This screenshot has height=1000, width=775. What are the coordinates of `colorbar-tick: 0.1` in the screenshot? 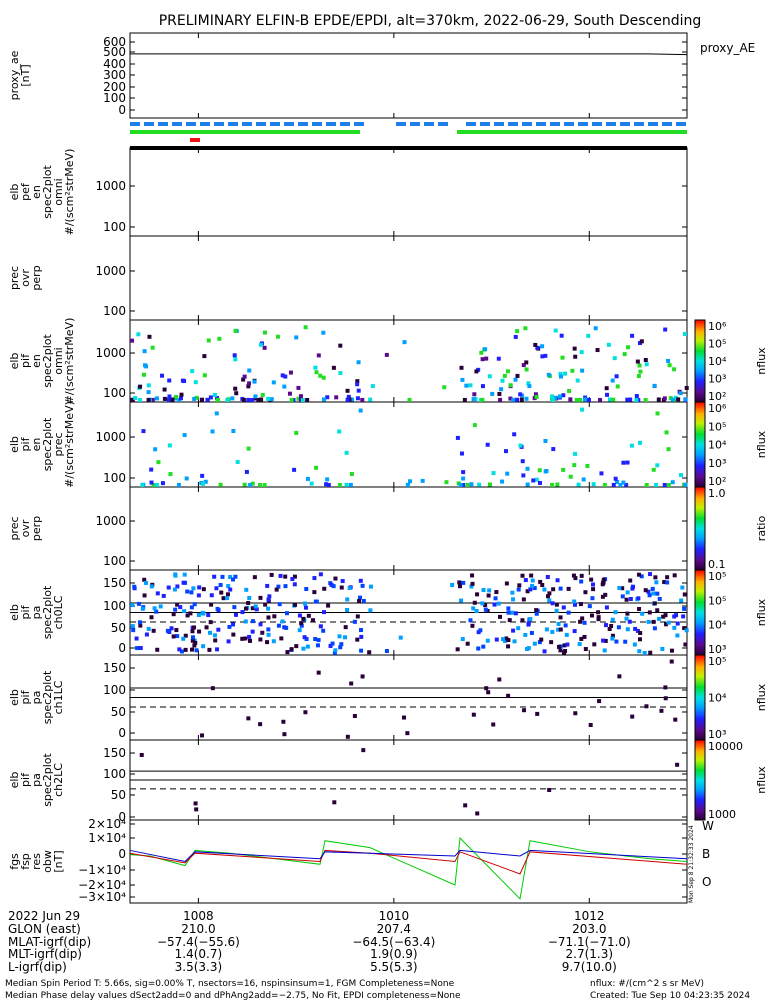 It's located at (717, 564).